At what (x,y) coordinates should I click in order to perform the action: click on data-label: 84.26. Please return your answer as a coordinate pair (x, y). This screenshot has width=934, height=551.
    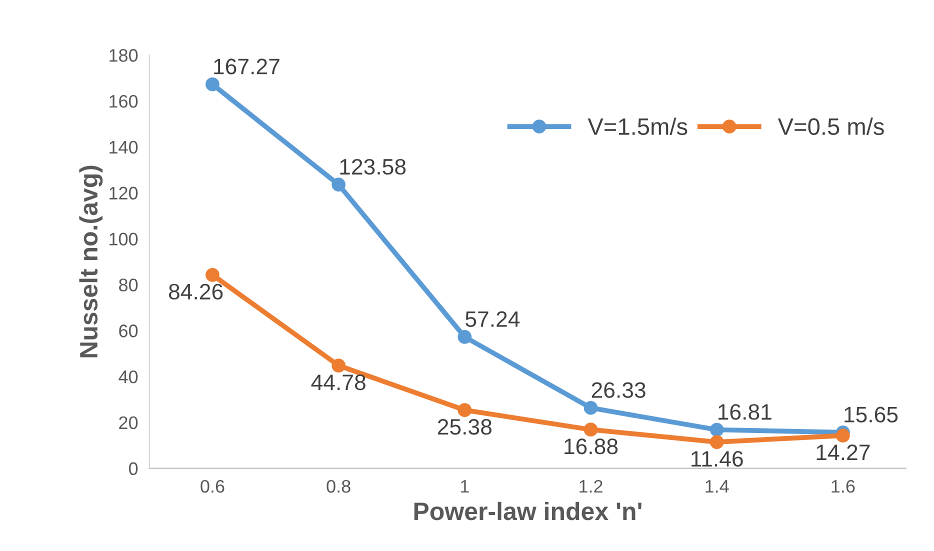
    Looking at the image, I should click on (195, 292).